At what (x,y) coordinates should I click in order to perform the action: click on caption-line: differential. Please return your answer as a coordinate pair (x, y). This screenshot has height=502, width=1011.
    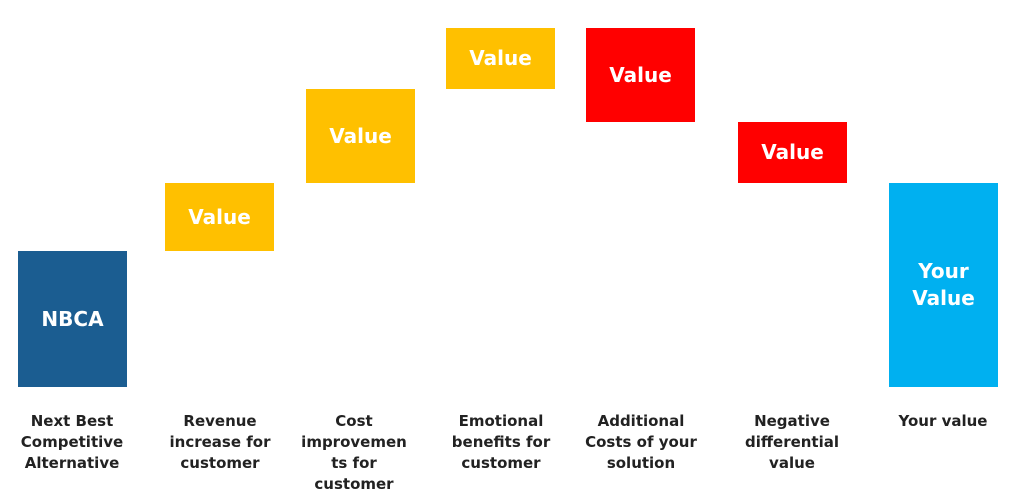
    Looking at the image, I should click on (792, 442).